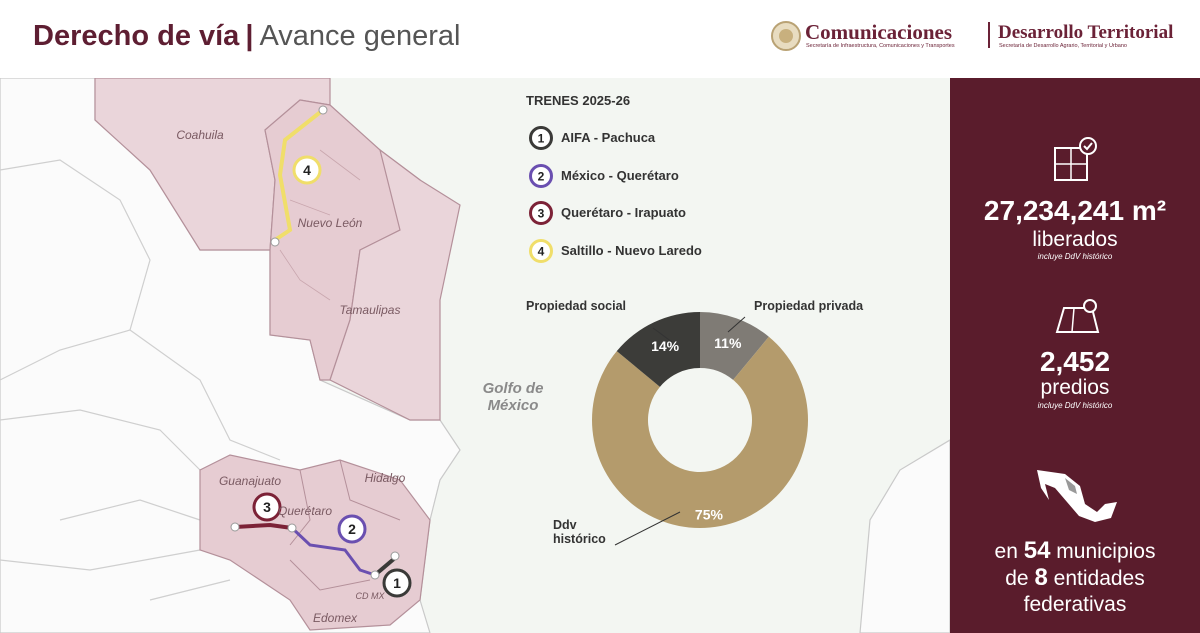  What do you see at coordinates (1017, 578) in the screenshot?
I see `text: de` at bounding box center [1017, 578].